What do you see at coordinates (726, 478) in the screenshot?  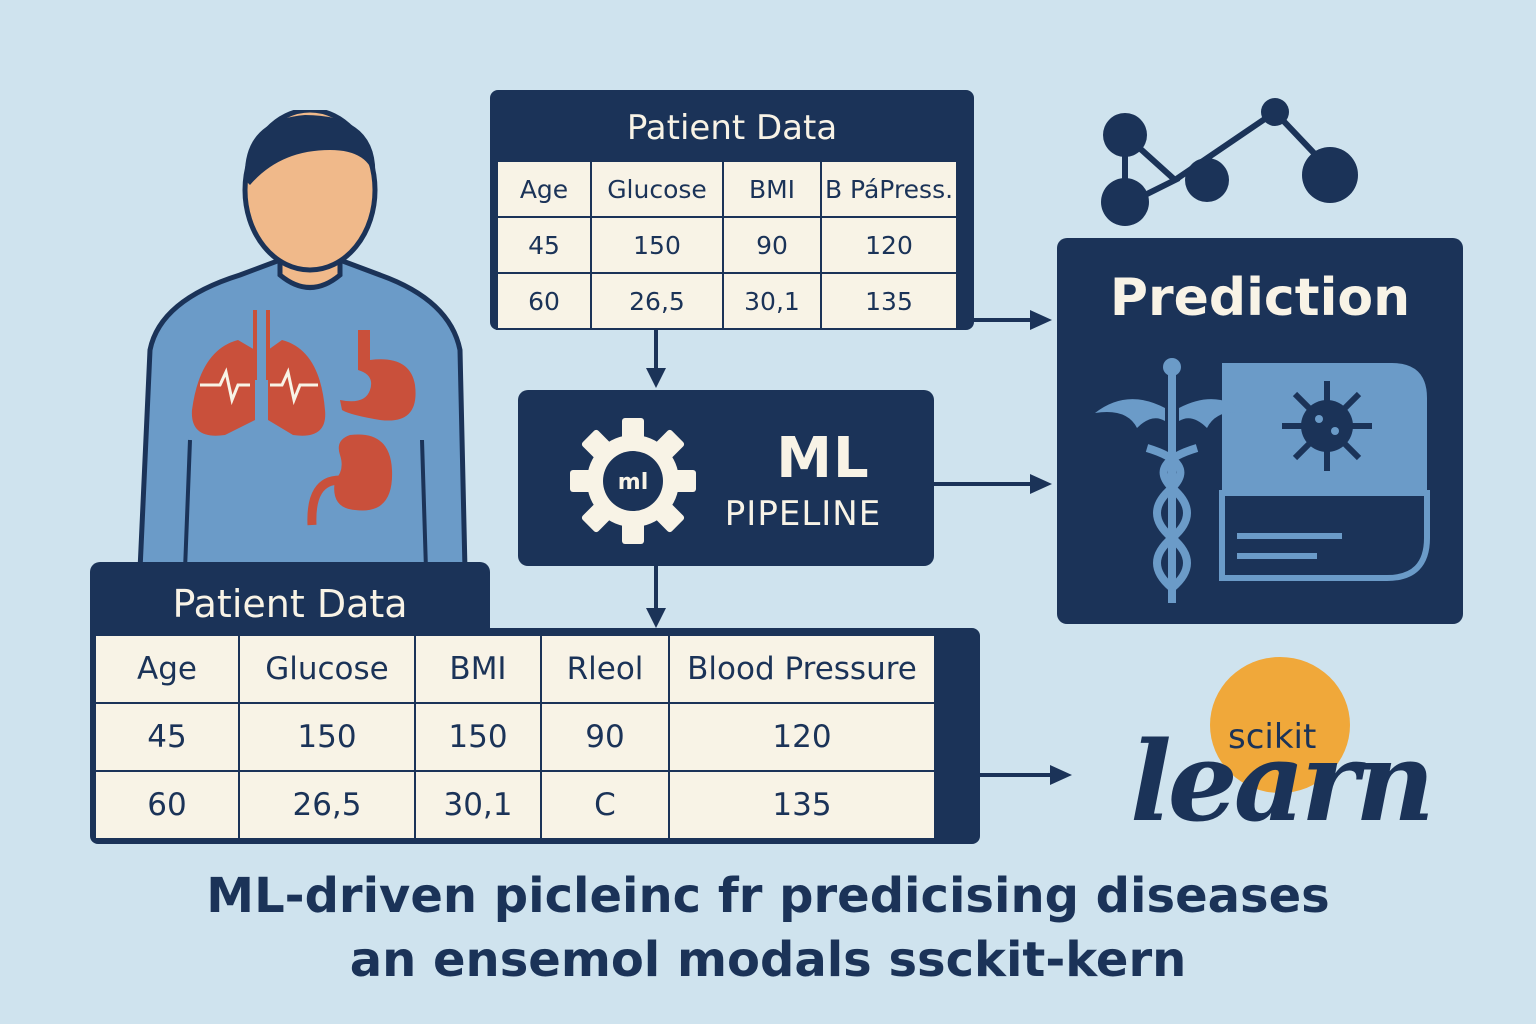 I see `ml-pipeline-box: ml ML PIPELINE` at bounding box center [726, 478].